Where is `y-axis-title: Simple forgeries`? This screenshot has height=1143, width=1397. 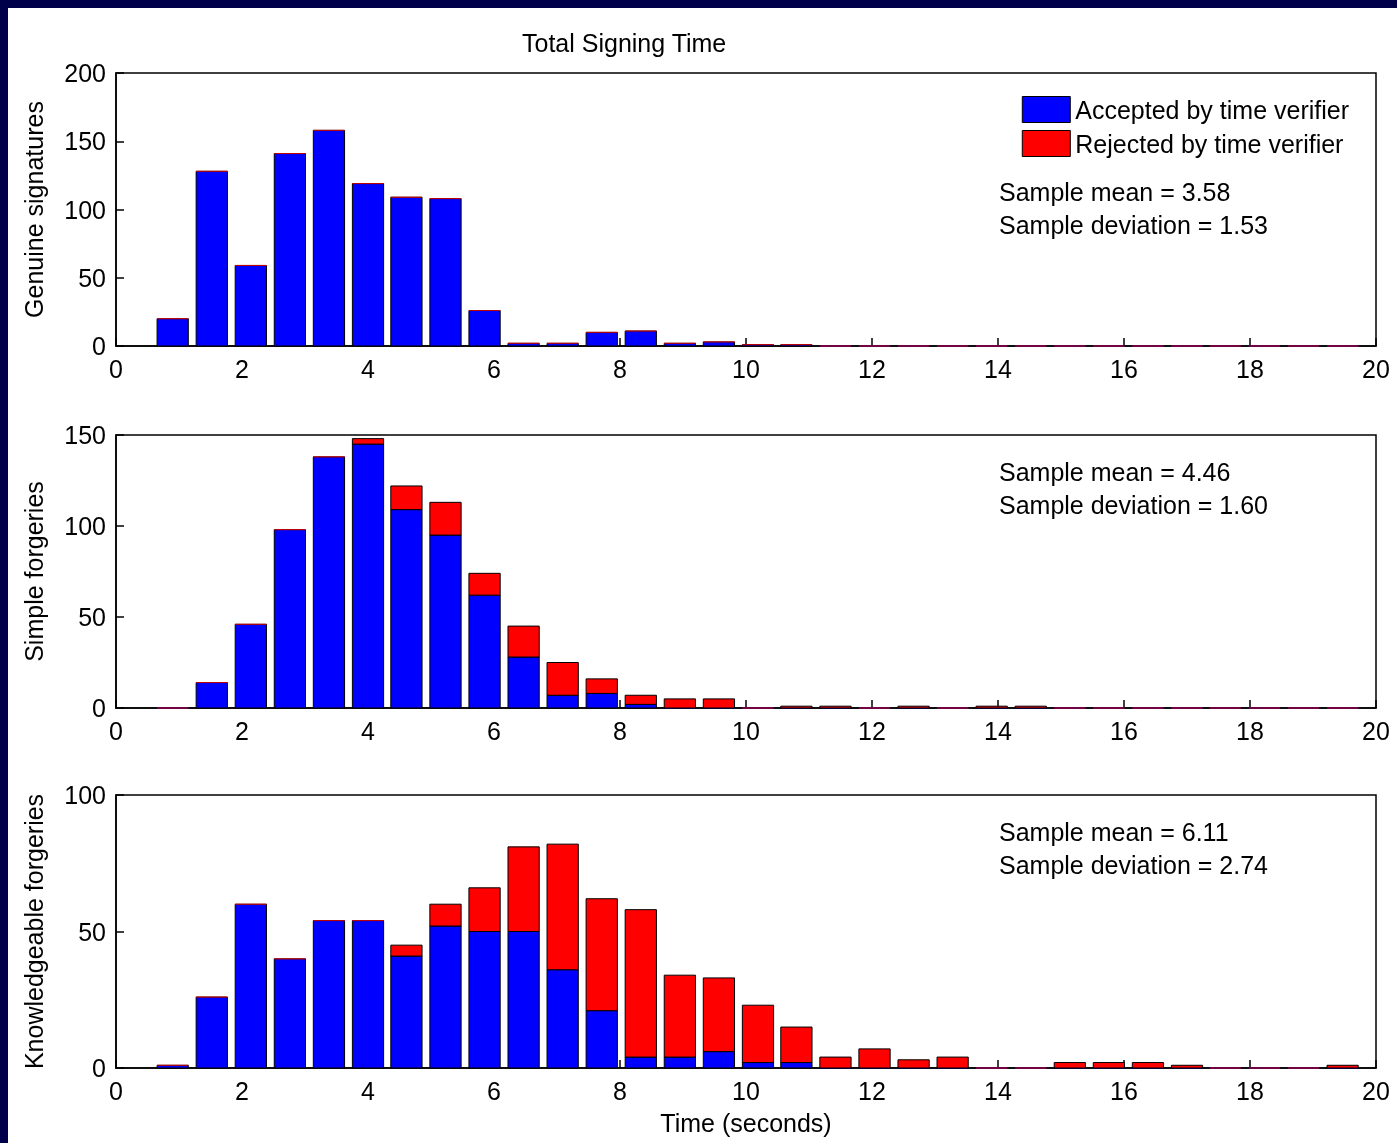 y-axis-title: Simple forgeries is located at coordinates (33, 571).